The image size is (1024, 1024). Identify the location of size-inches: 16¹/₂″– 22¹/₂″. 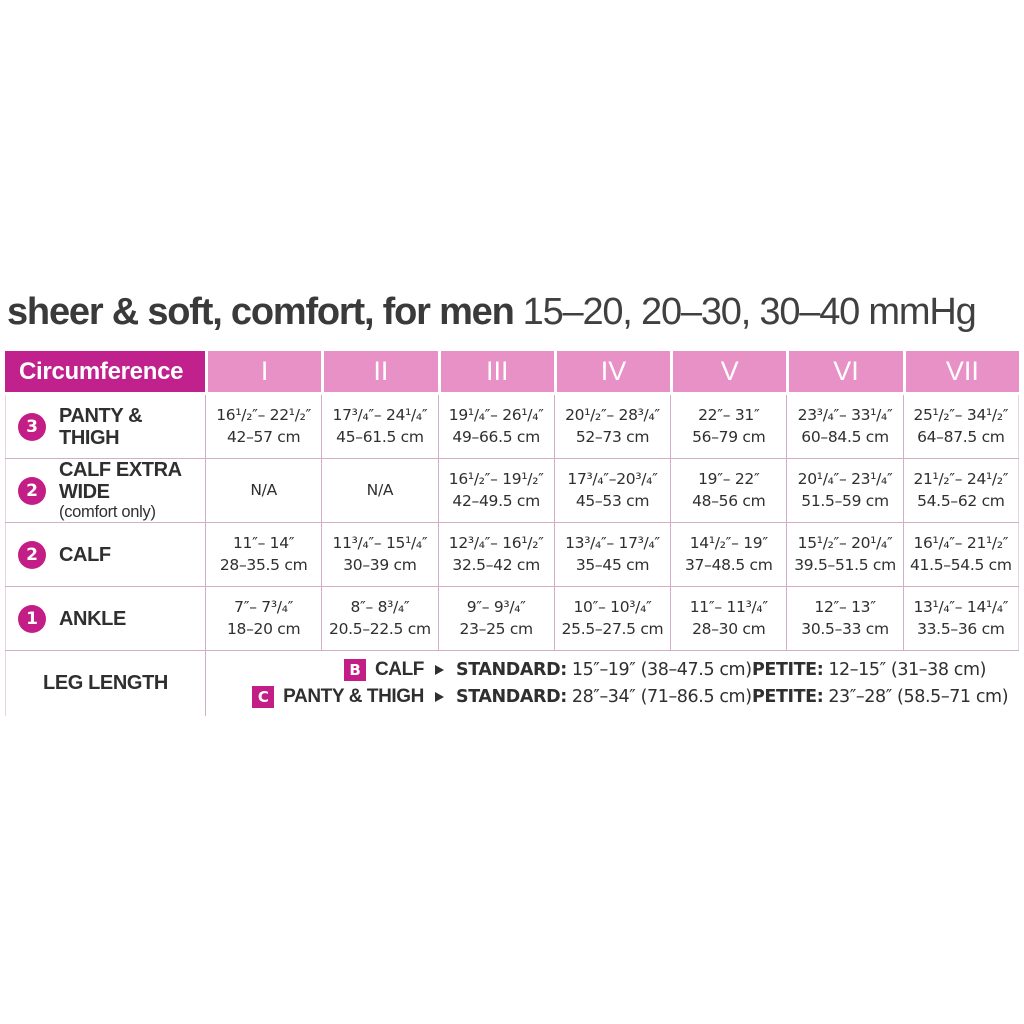
(264, 414).